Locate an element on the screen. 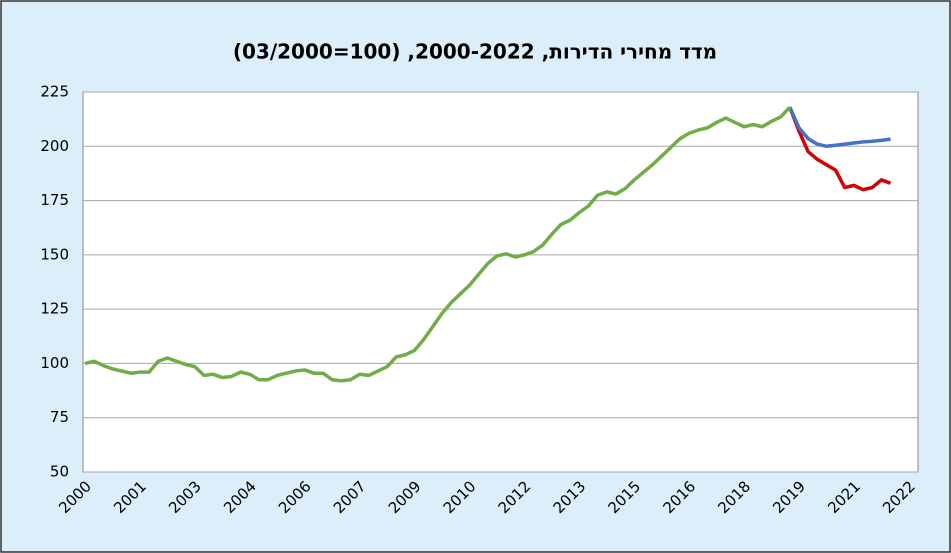  y-tick-label: 225 is located at coordinates (54, 92).